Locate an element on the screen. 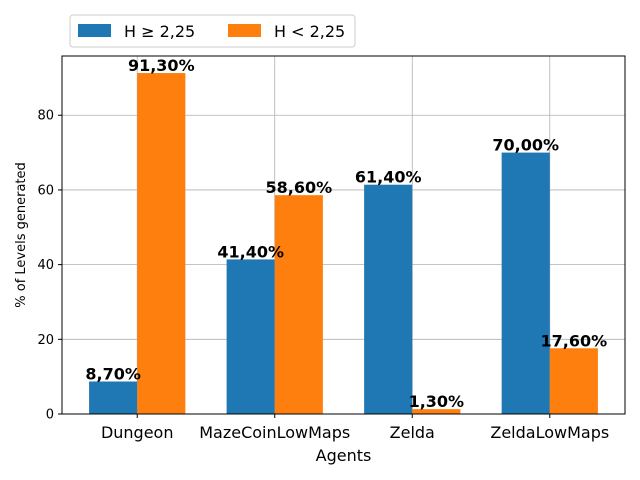 The width and height of the screenshot is (640, 480). data-label: 91,30% is located at coordinates (161, 65).